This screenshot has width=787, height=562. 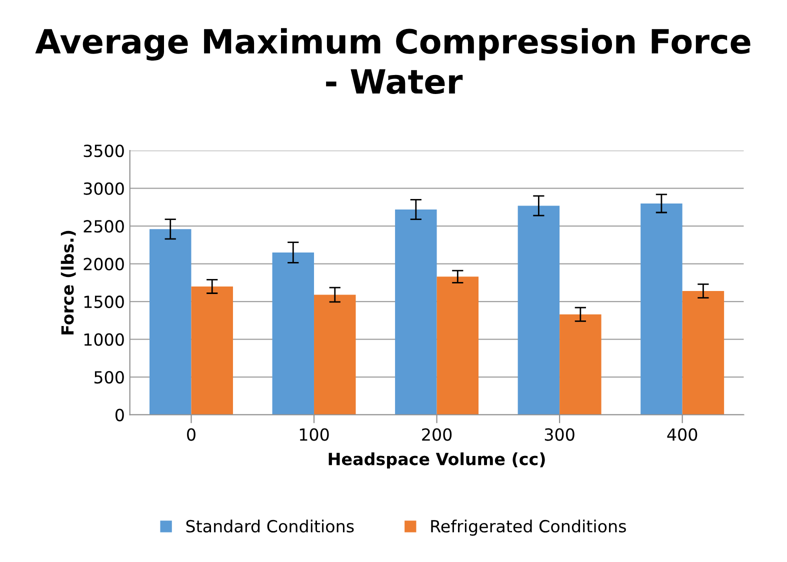 What do you see at coordinates (682, 434) in the screenshot?
I see `x-tick-label: 400` at bounding box center [682, 434].